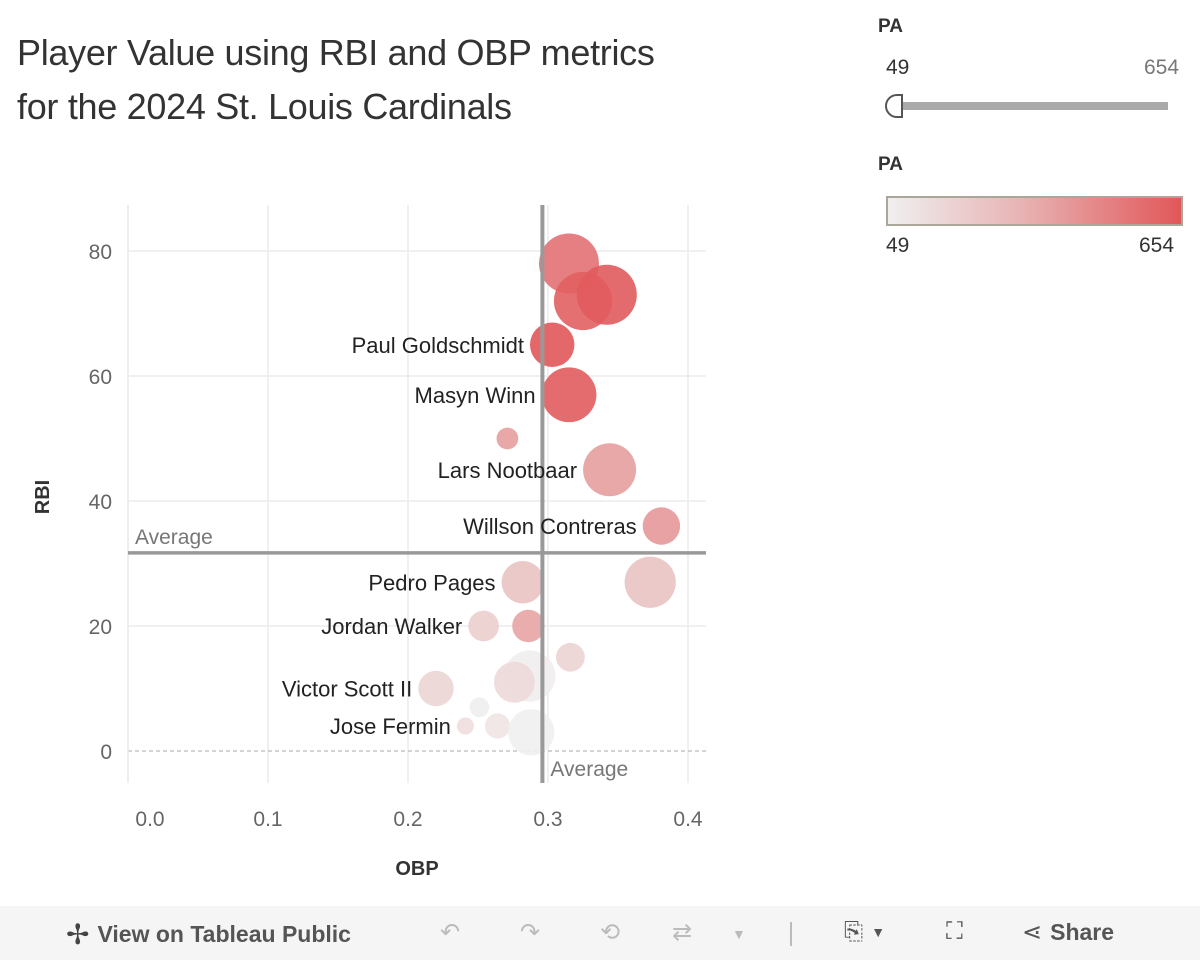 The image size is (1200, 960). What do you see at coordinates (791, 934) in the screenshot?
I see `toolbar-divider` at bounding box center [791, 934].